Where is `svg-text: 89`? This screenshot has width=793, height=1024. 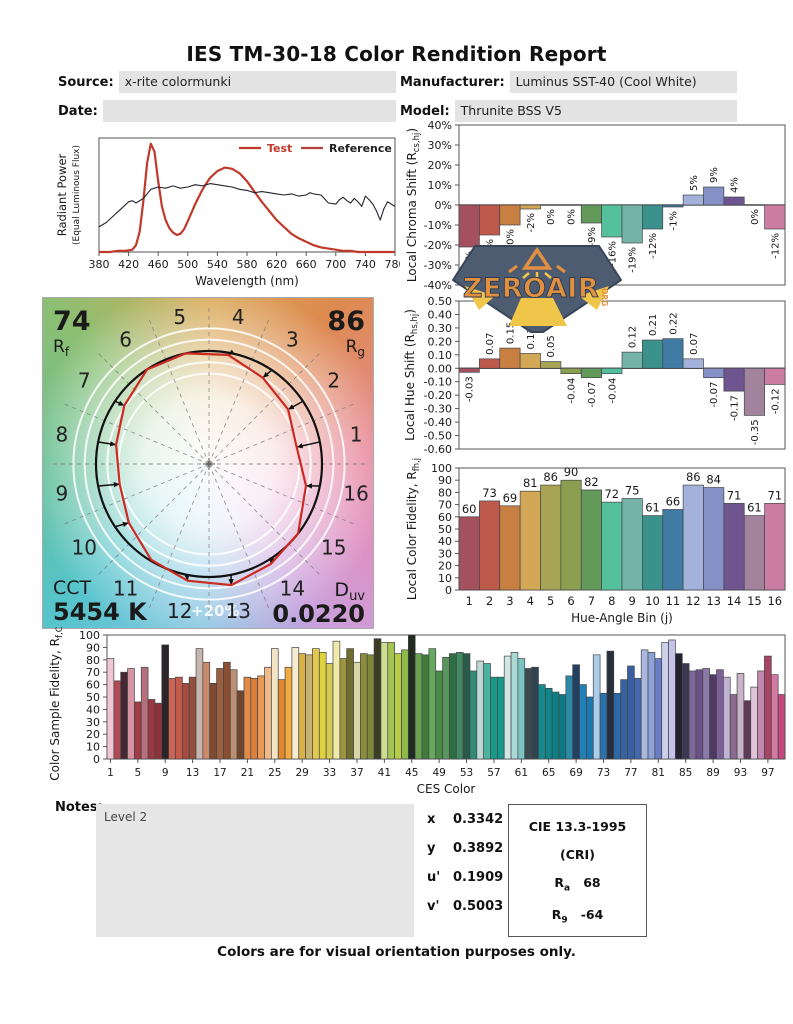
svg-text: 89 is located at coordinates (712, 773).